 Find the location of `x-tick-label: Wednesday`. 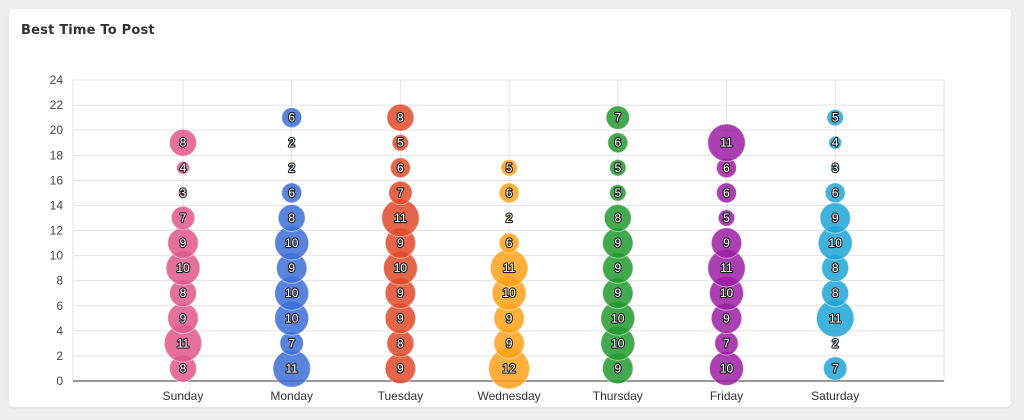

x-tick-label: Wednesday is located at coordinates (509, 396).